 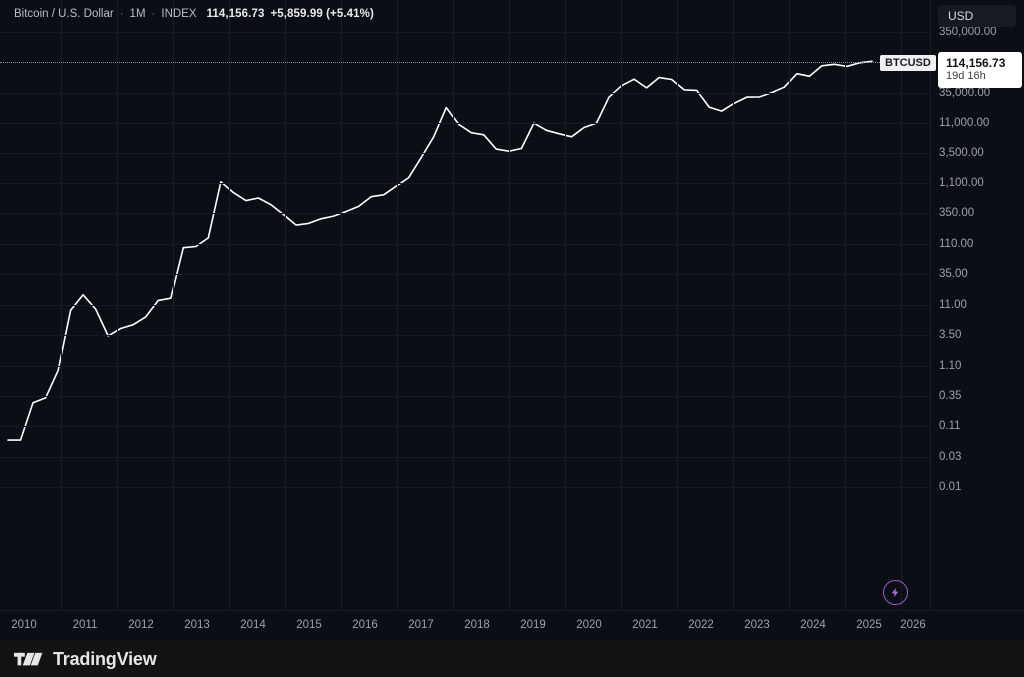 What do you see at coordinates (322, 14) in the screenshot?
I see `legend-change: +5,859.99 (+5.41%)` at bounding box center [322, 14].